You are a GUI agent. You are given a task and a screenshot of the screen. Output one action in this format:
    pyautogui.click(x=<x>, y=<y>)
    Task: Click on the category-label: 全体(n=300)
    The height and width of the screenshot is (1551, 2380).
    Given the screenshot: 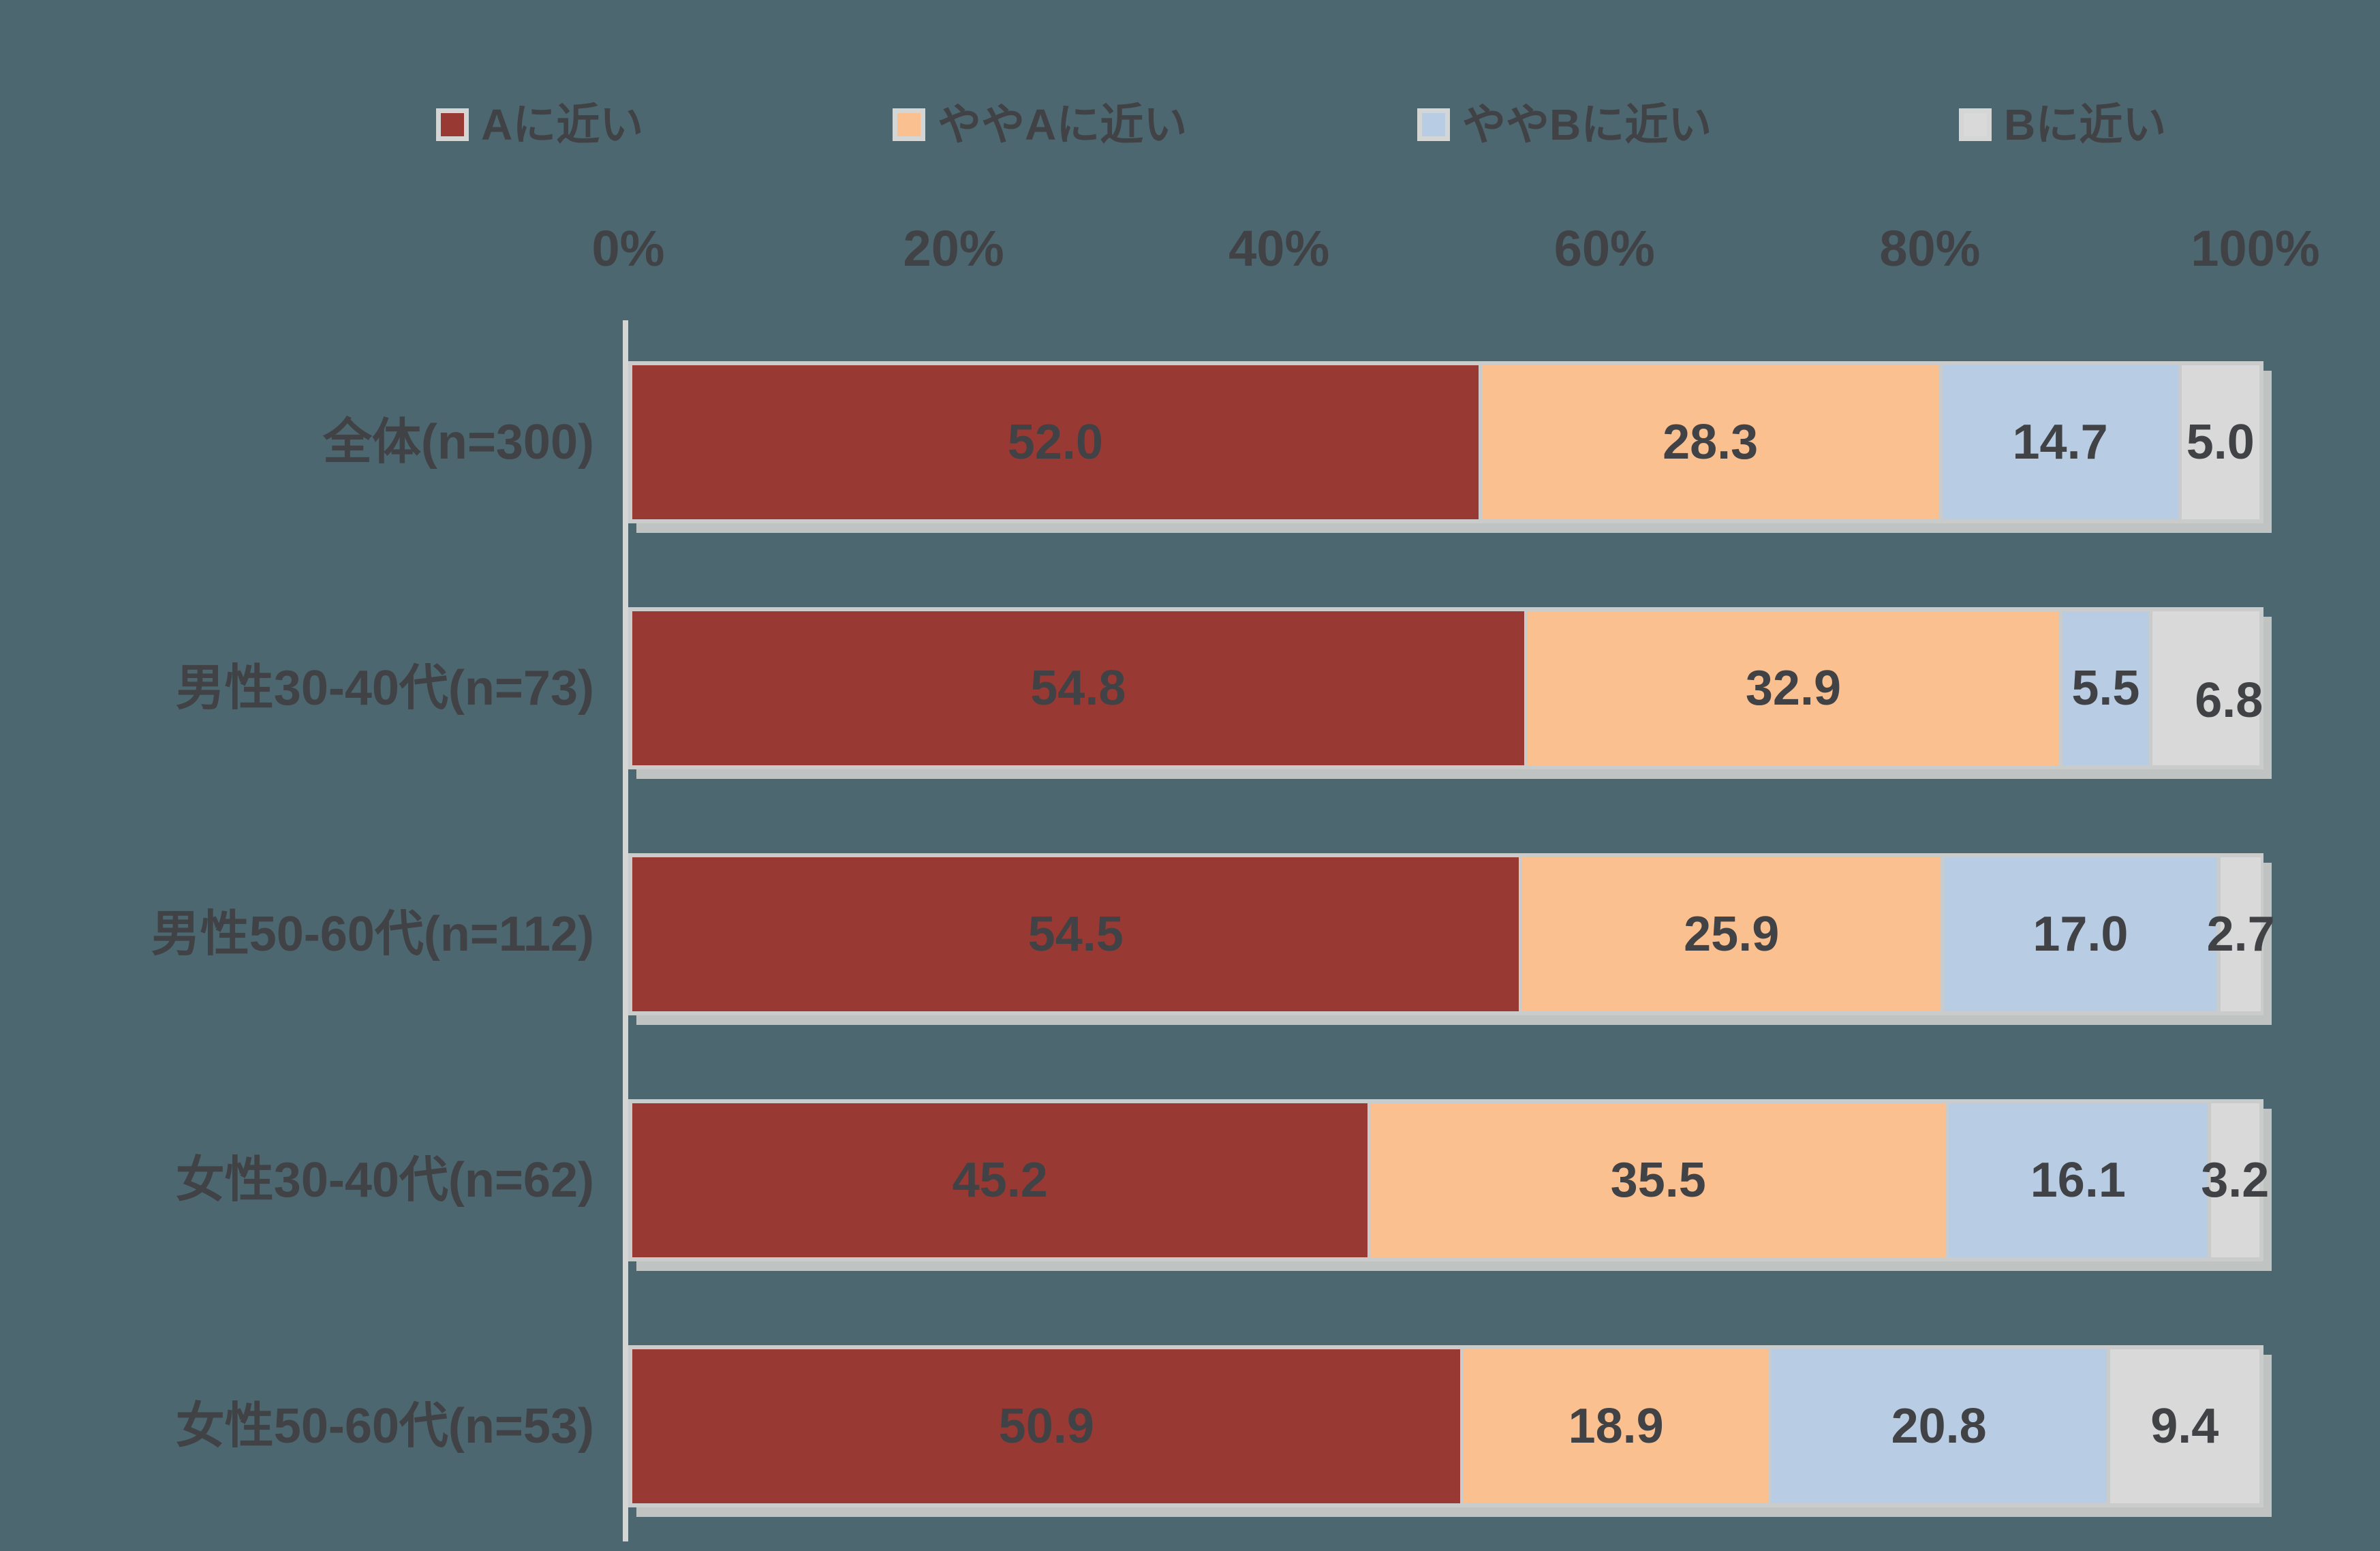 What is the action you would take?
    pyautogui.click(x=458, y=443)
    